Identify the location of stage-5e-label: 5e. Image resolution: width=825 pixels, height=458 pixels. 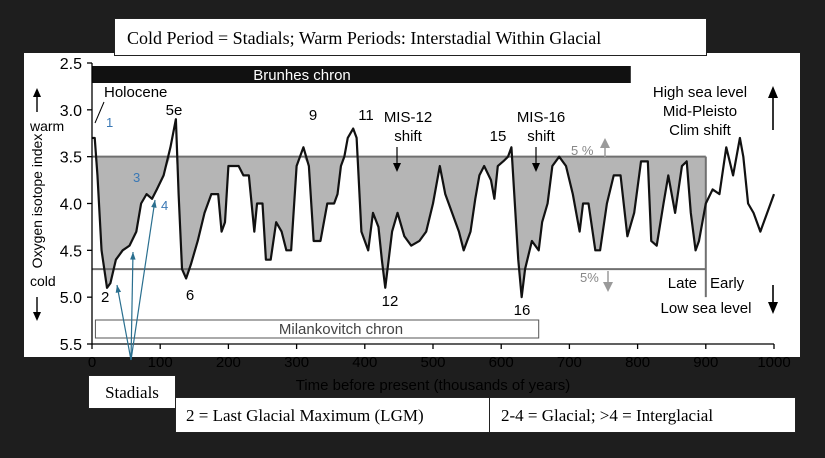
(174, 110).